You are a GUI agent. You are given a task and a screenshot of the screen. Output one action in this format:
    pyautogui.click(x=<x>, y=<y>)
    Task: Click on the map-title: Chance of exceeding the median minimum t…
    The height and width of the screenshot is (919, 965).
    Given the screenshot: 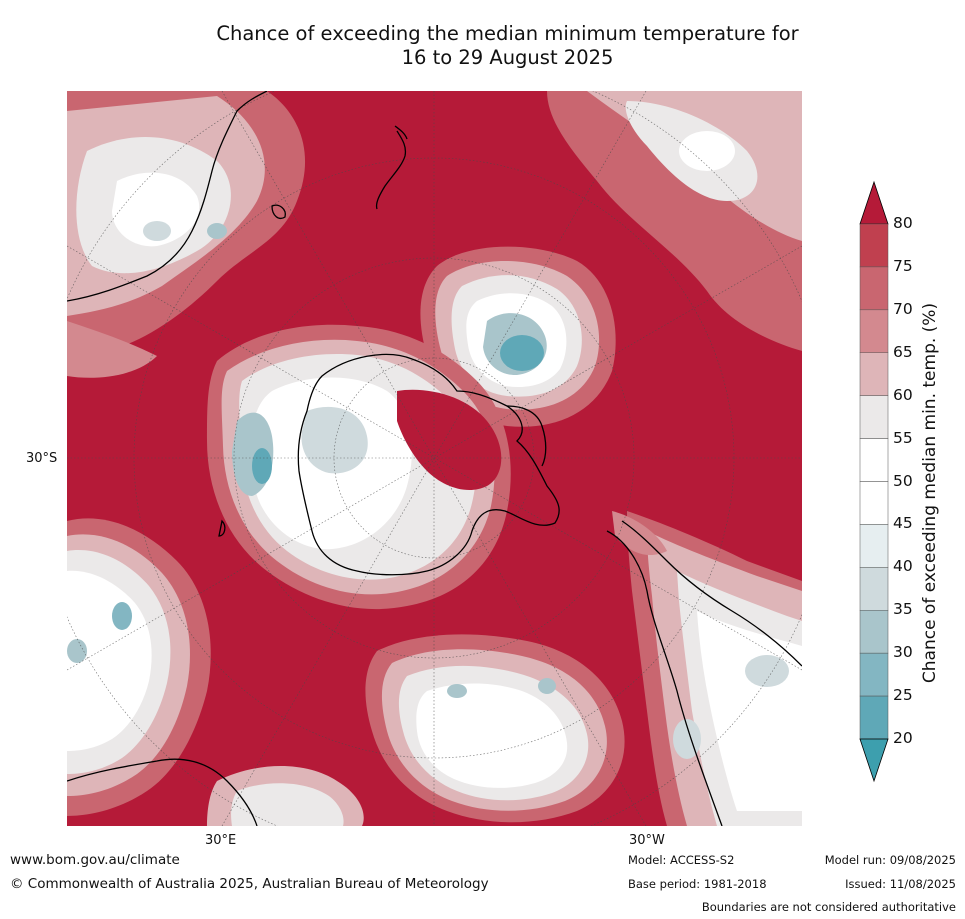 What is the action you would take?
    pyautogui.click(x=507, y=46)
    